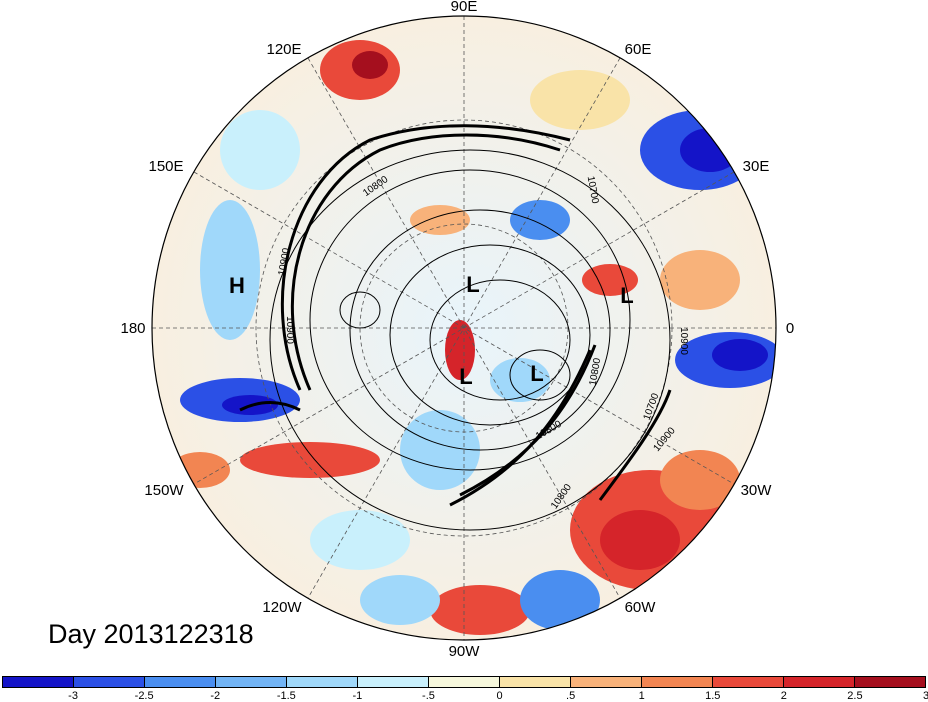  I want to click on colorbar-tick-label: 2, so click(783, 696).